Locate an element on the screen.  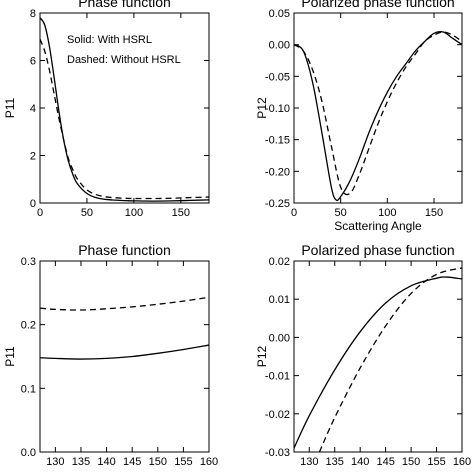
panel3-xtick-label: 135 is located at coordinates (81, 462).